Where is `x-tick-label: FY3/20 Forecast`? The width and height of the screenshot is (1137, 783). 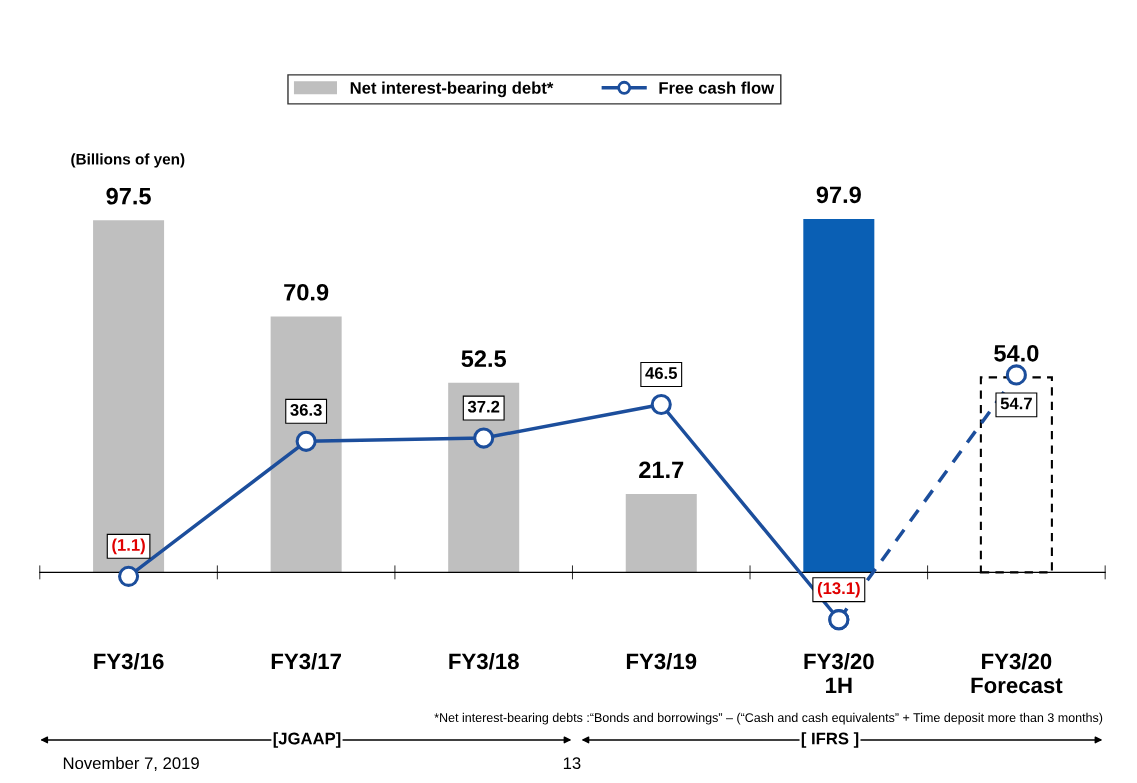
x-tick-label: FY3/20 Forecast is located at coordinates (1017, 673).